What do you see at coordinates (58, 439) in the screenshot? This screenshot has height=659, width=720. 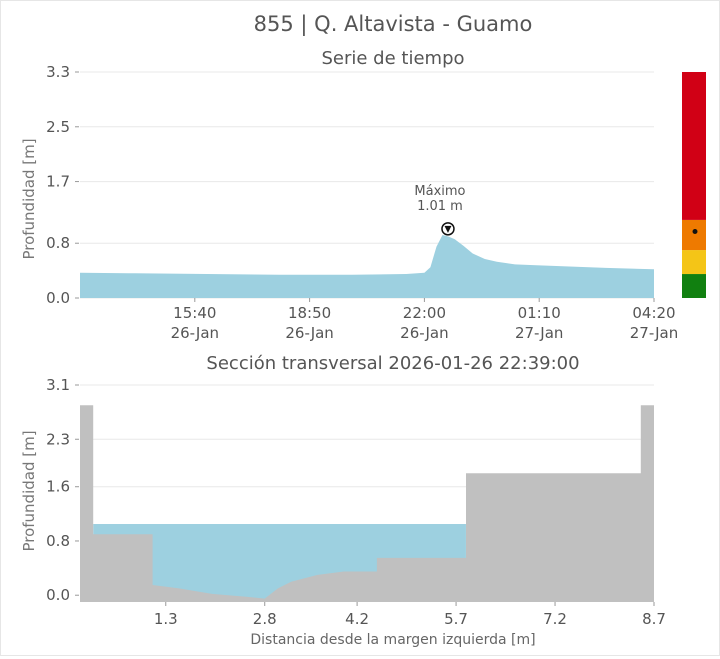 I see `y-tick-label: 2.3` at bounding box center [58, 439].